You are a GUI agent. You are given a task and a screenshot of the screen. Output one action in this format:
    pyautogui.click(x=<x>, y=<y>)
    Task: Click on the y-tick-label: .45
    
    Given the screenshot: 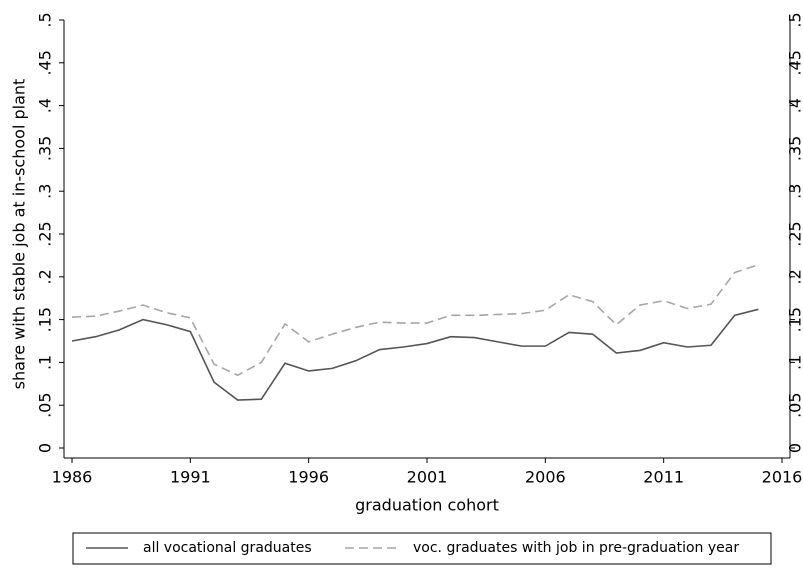 What is the action you would take?
    pyautogui.click(x=45, y=62)
    